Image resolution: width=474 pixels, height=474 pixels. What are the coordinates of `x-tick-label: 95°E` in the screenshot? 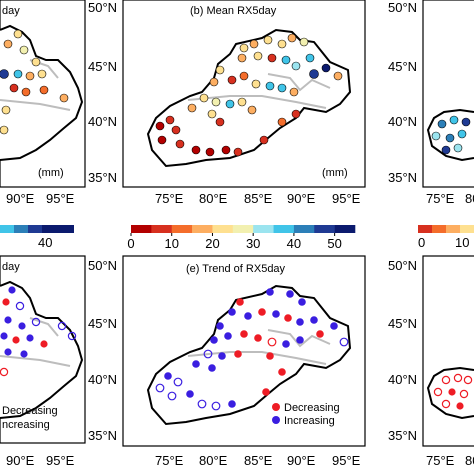 It's located at (60, 460).